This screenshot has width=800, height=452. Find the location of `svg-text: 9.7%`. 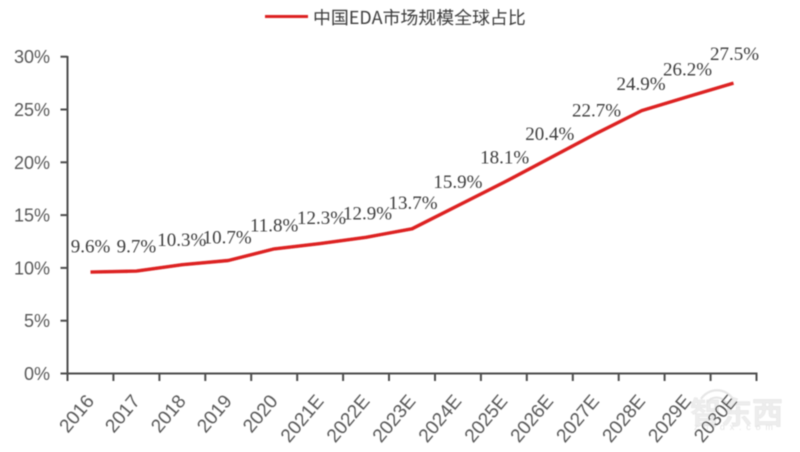

svg-text: 9.7% is located at coordinates (137, 247).